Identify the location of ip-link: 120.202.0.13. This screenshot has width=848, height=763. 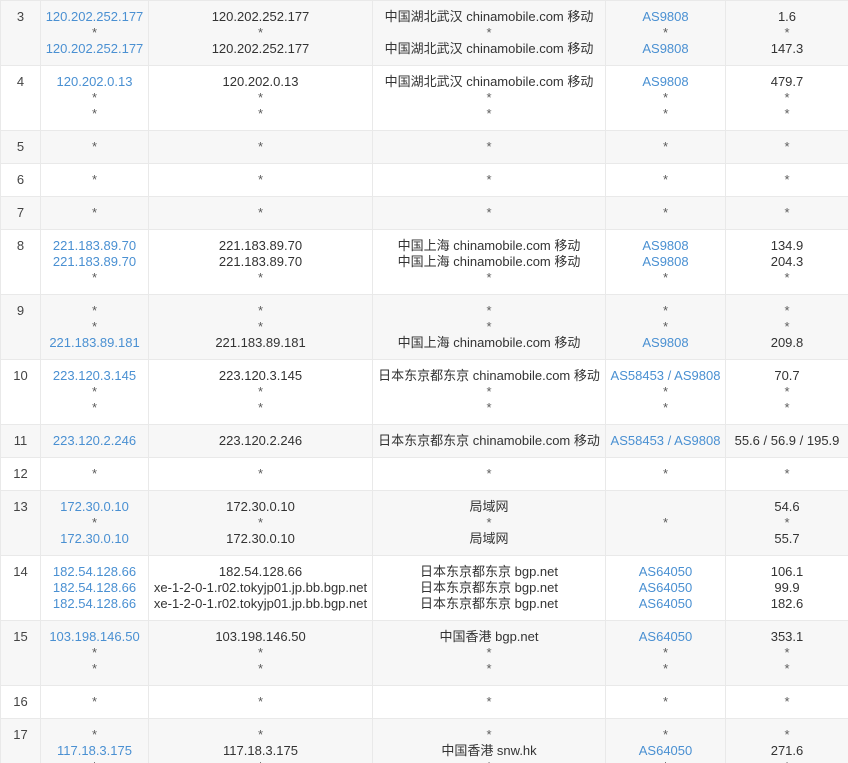
(94, 81).